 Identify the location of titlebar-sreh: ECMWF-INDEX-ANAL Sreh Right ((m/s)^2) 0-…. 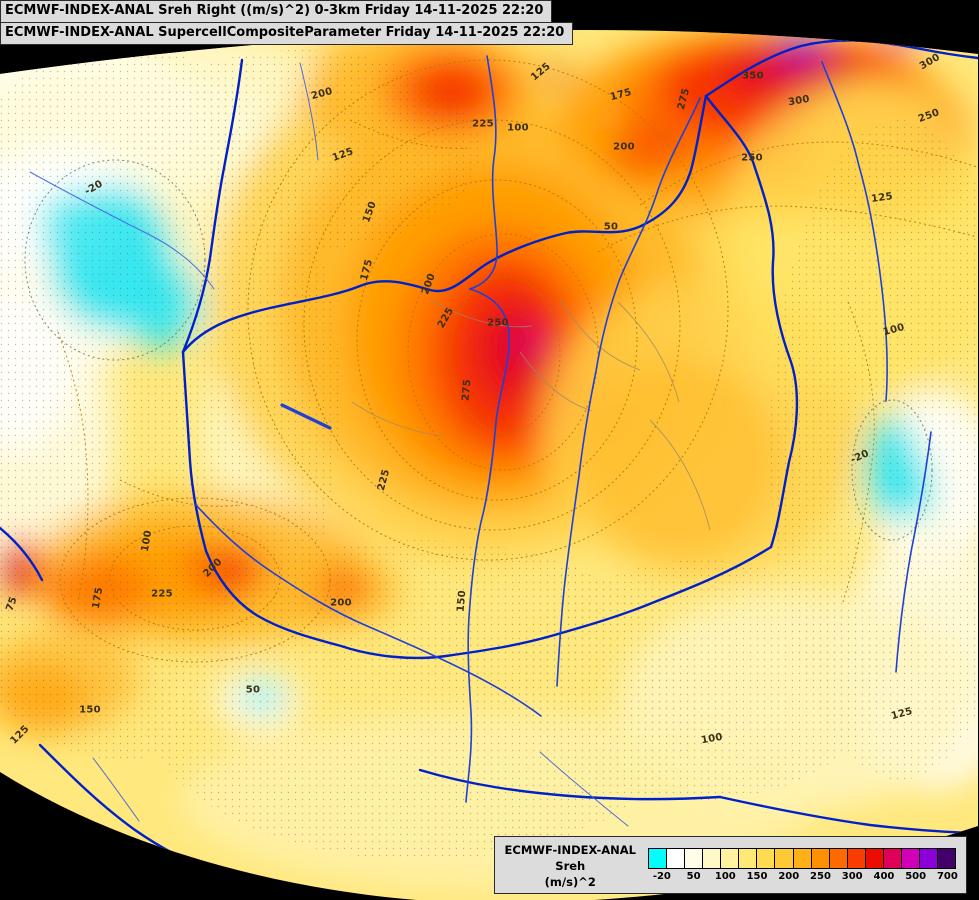
(276, 11).